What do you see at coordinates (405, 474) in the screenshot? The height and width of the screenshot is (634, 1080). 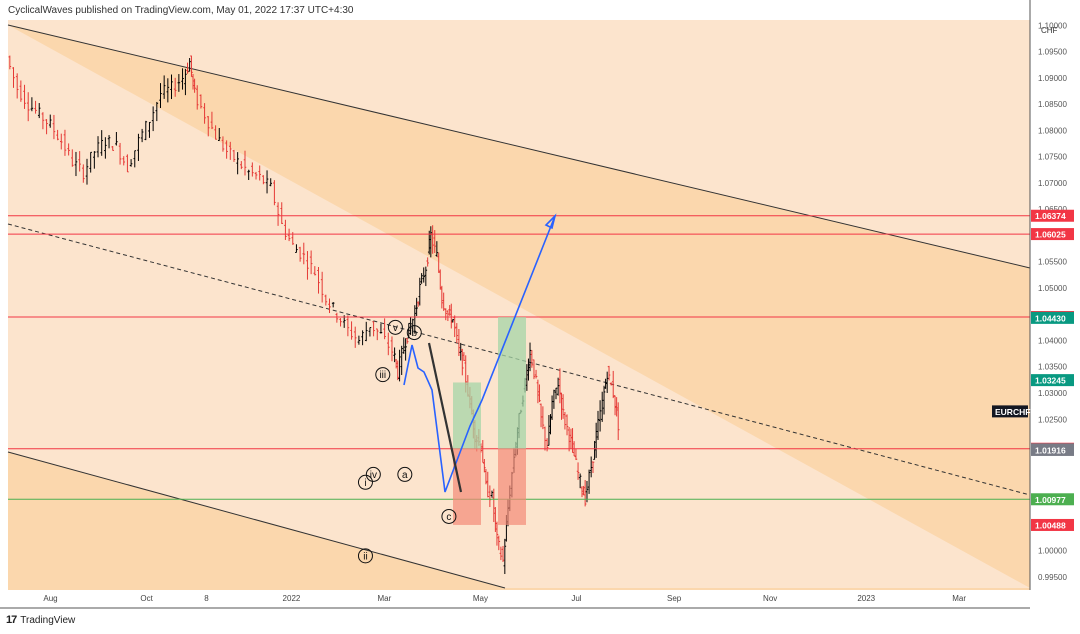 I see `wave-label: a` at bounding box center [405, 474].